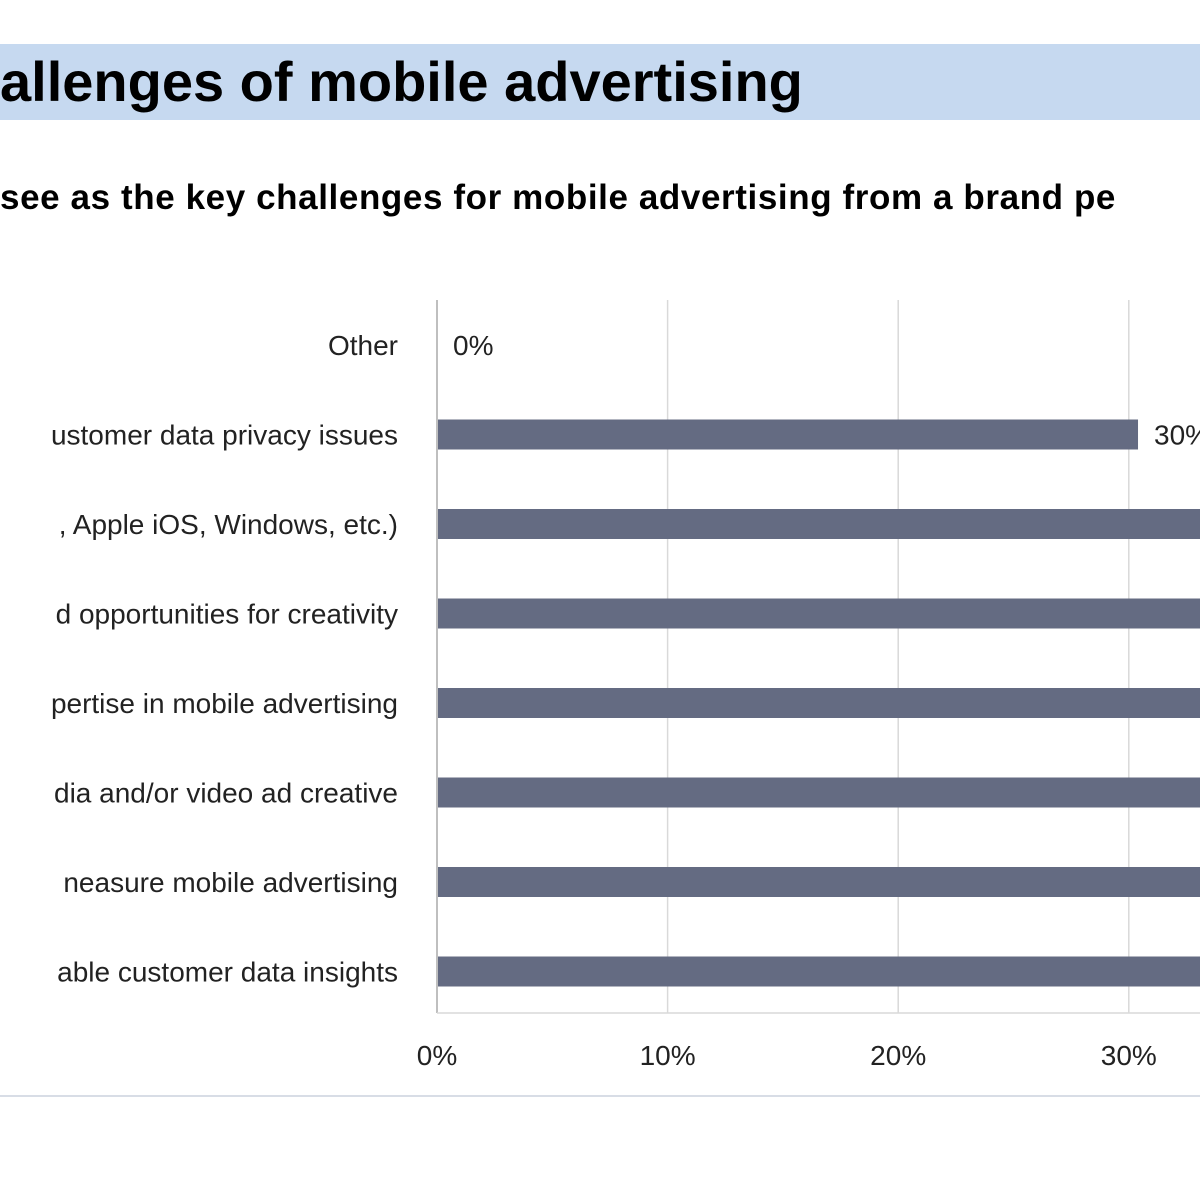 This screenshot has height=1200, width=1200. What do you see at coordinates (226, 793) in the screenshot?
I see `category-label: dia and/or video ad creative` at bounding box center [226, 793].